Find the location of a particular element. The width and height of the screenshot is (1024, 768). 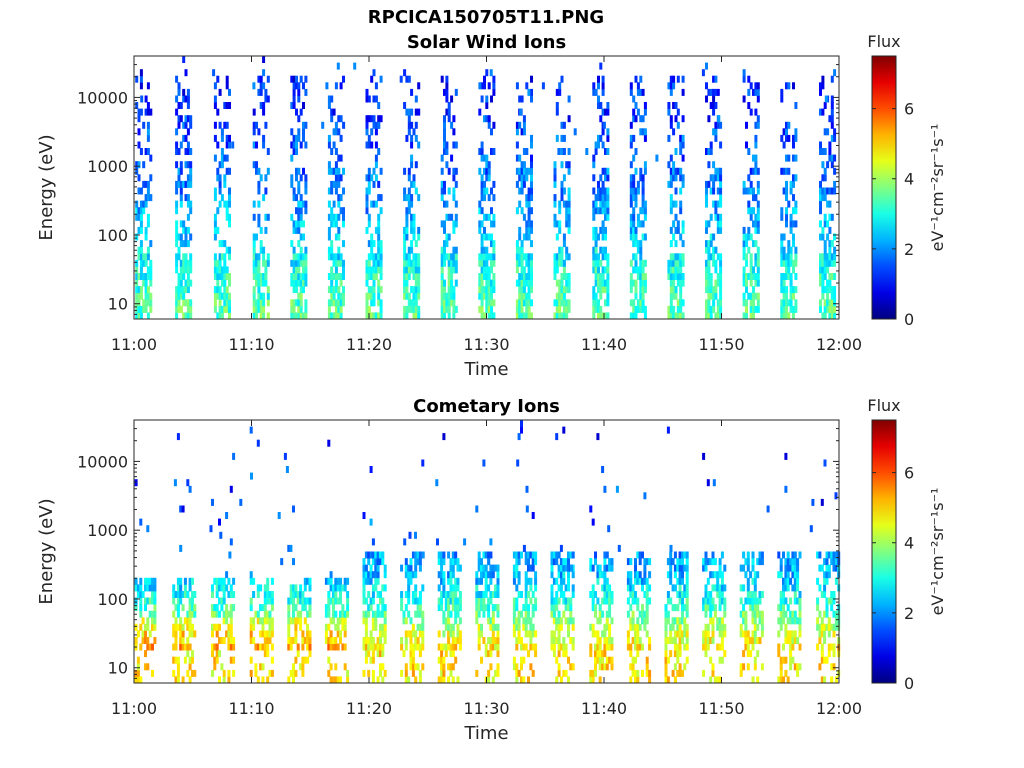

y-tick-label: 1000 is located at coordinates (107, 530).